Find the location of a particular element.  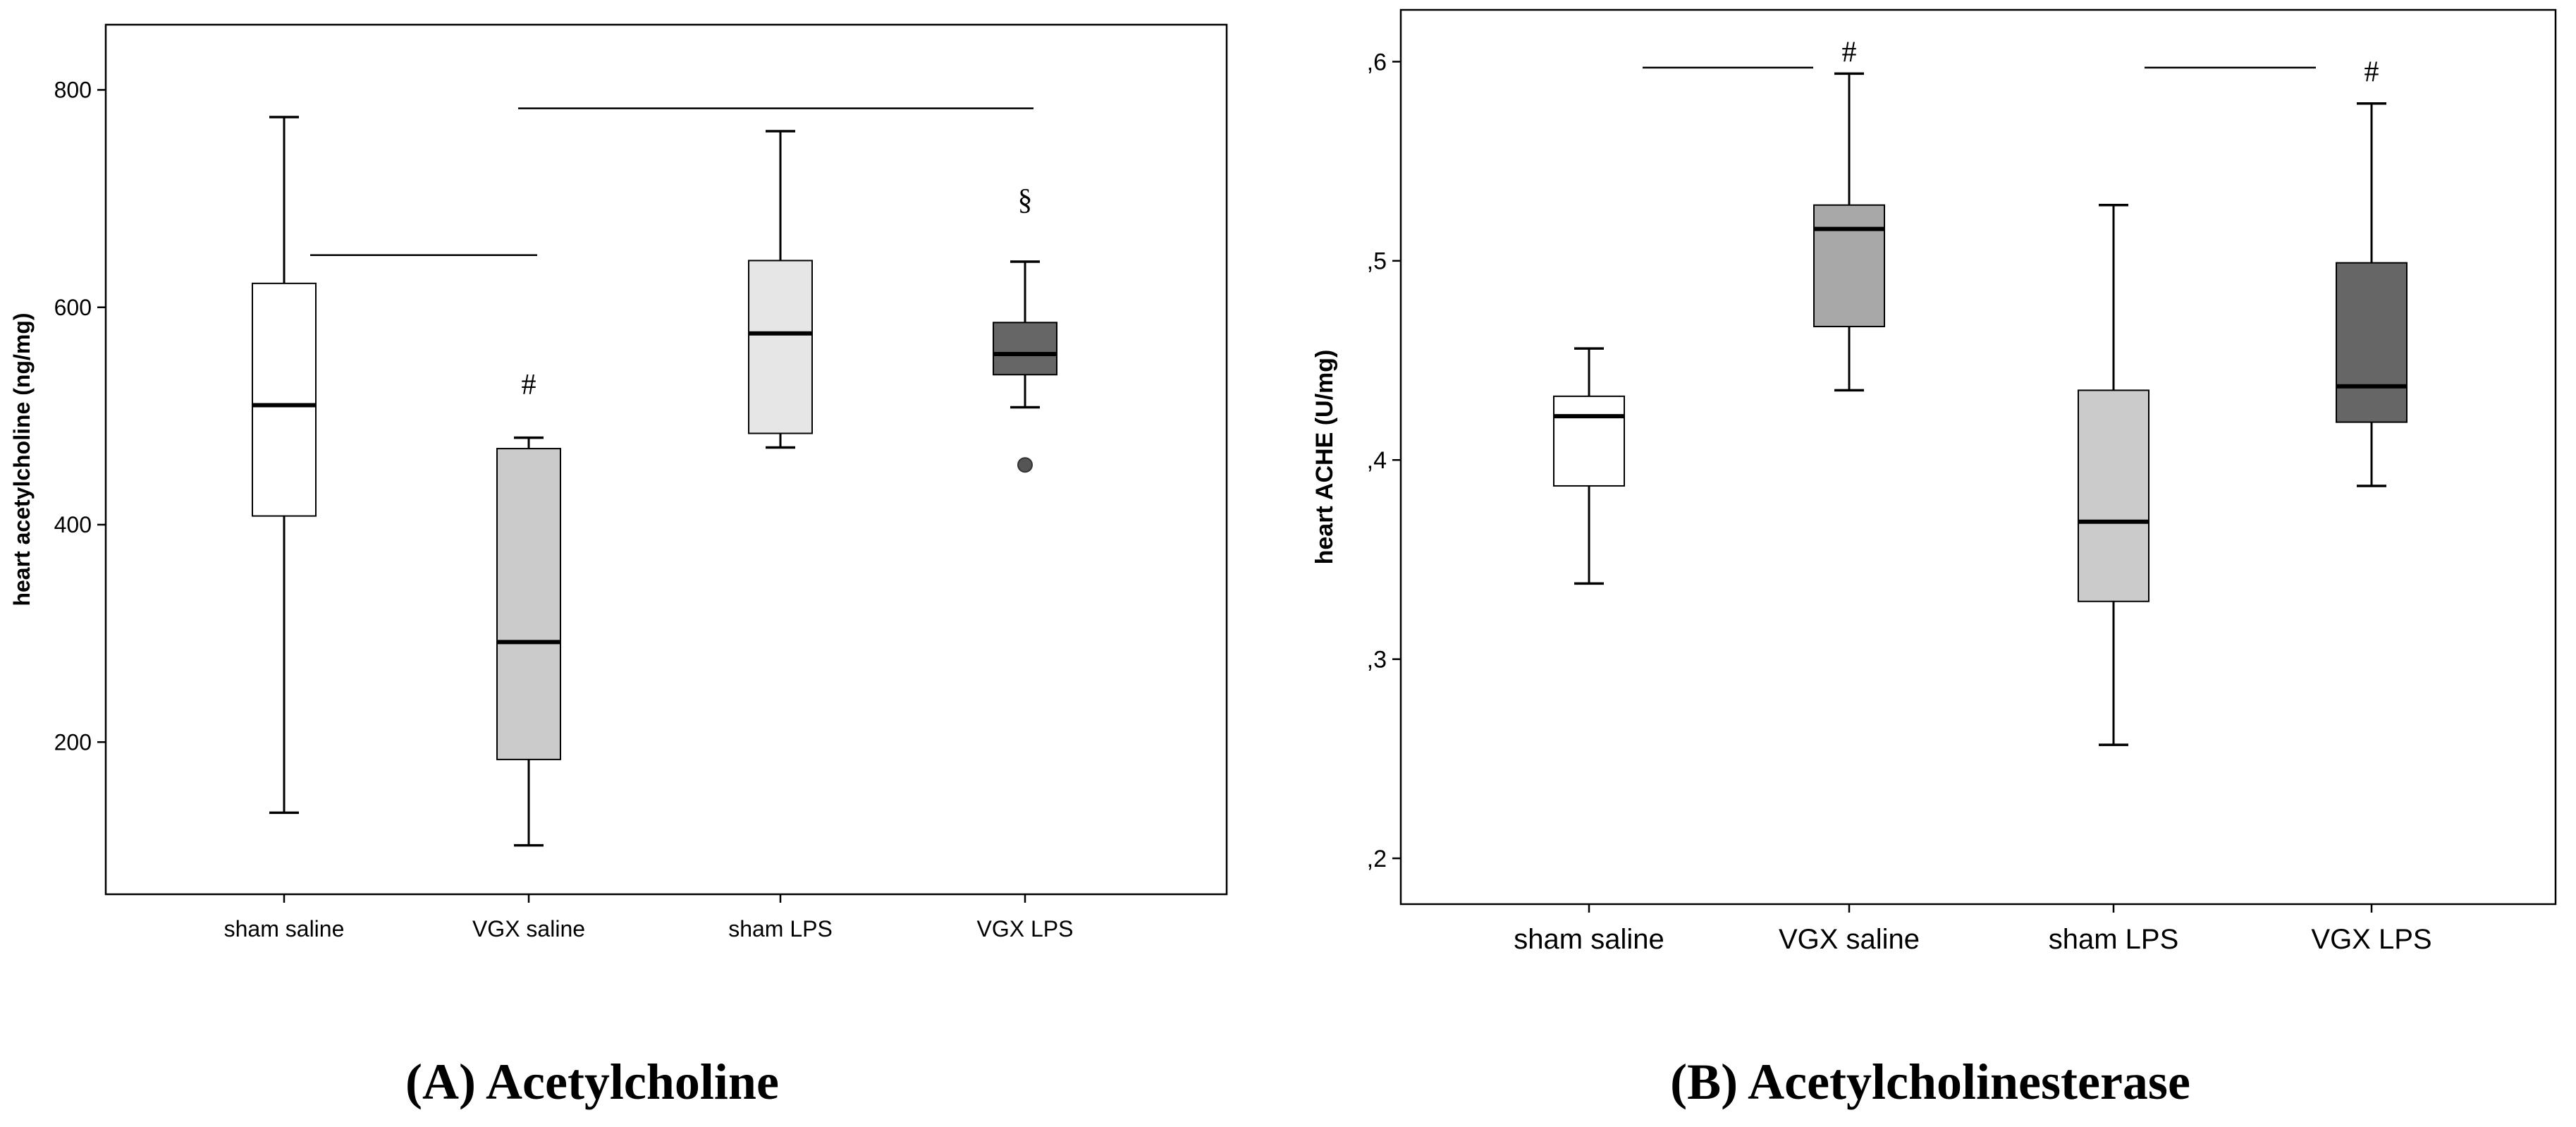

caption-title: Acetylcholine is located at coordinates (632, 1082).